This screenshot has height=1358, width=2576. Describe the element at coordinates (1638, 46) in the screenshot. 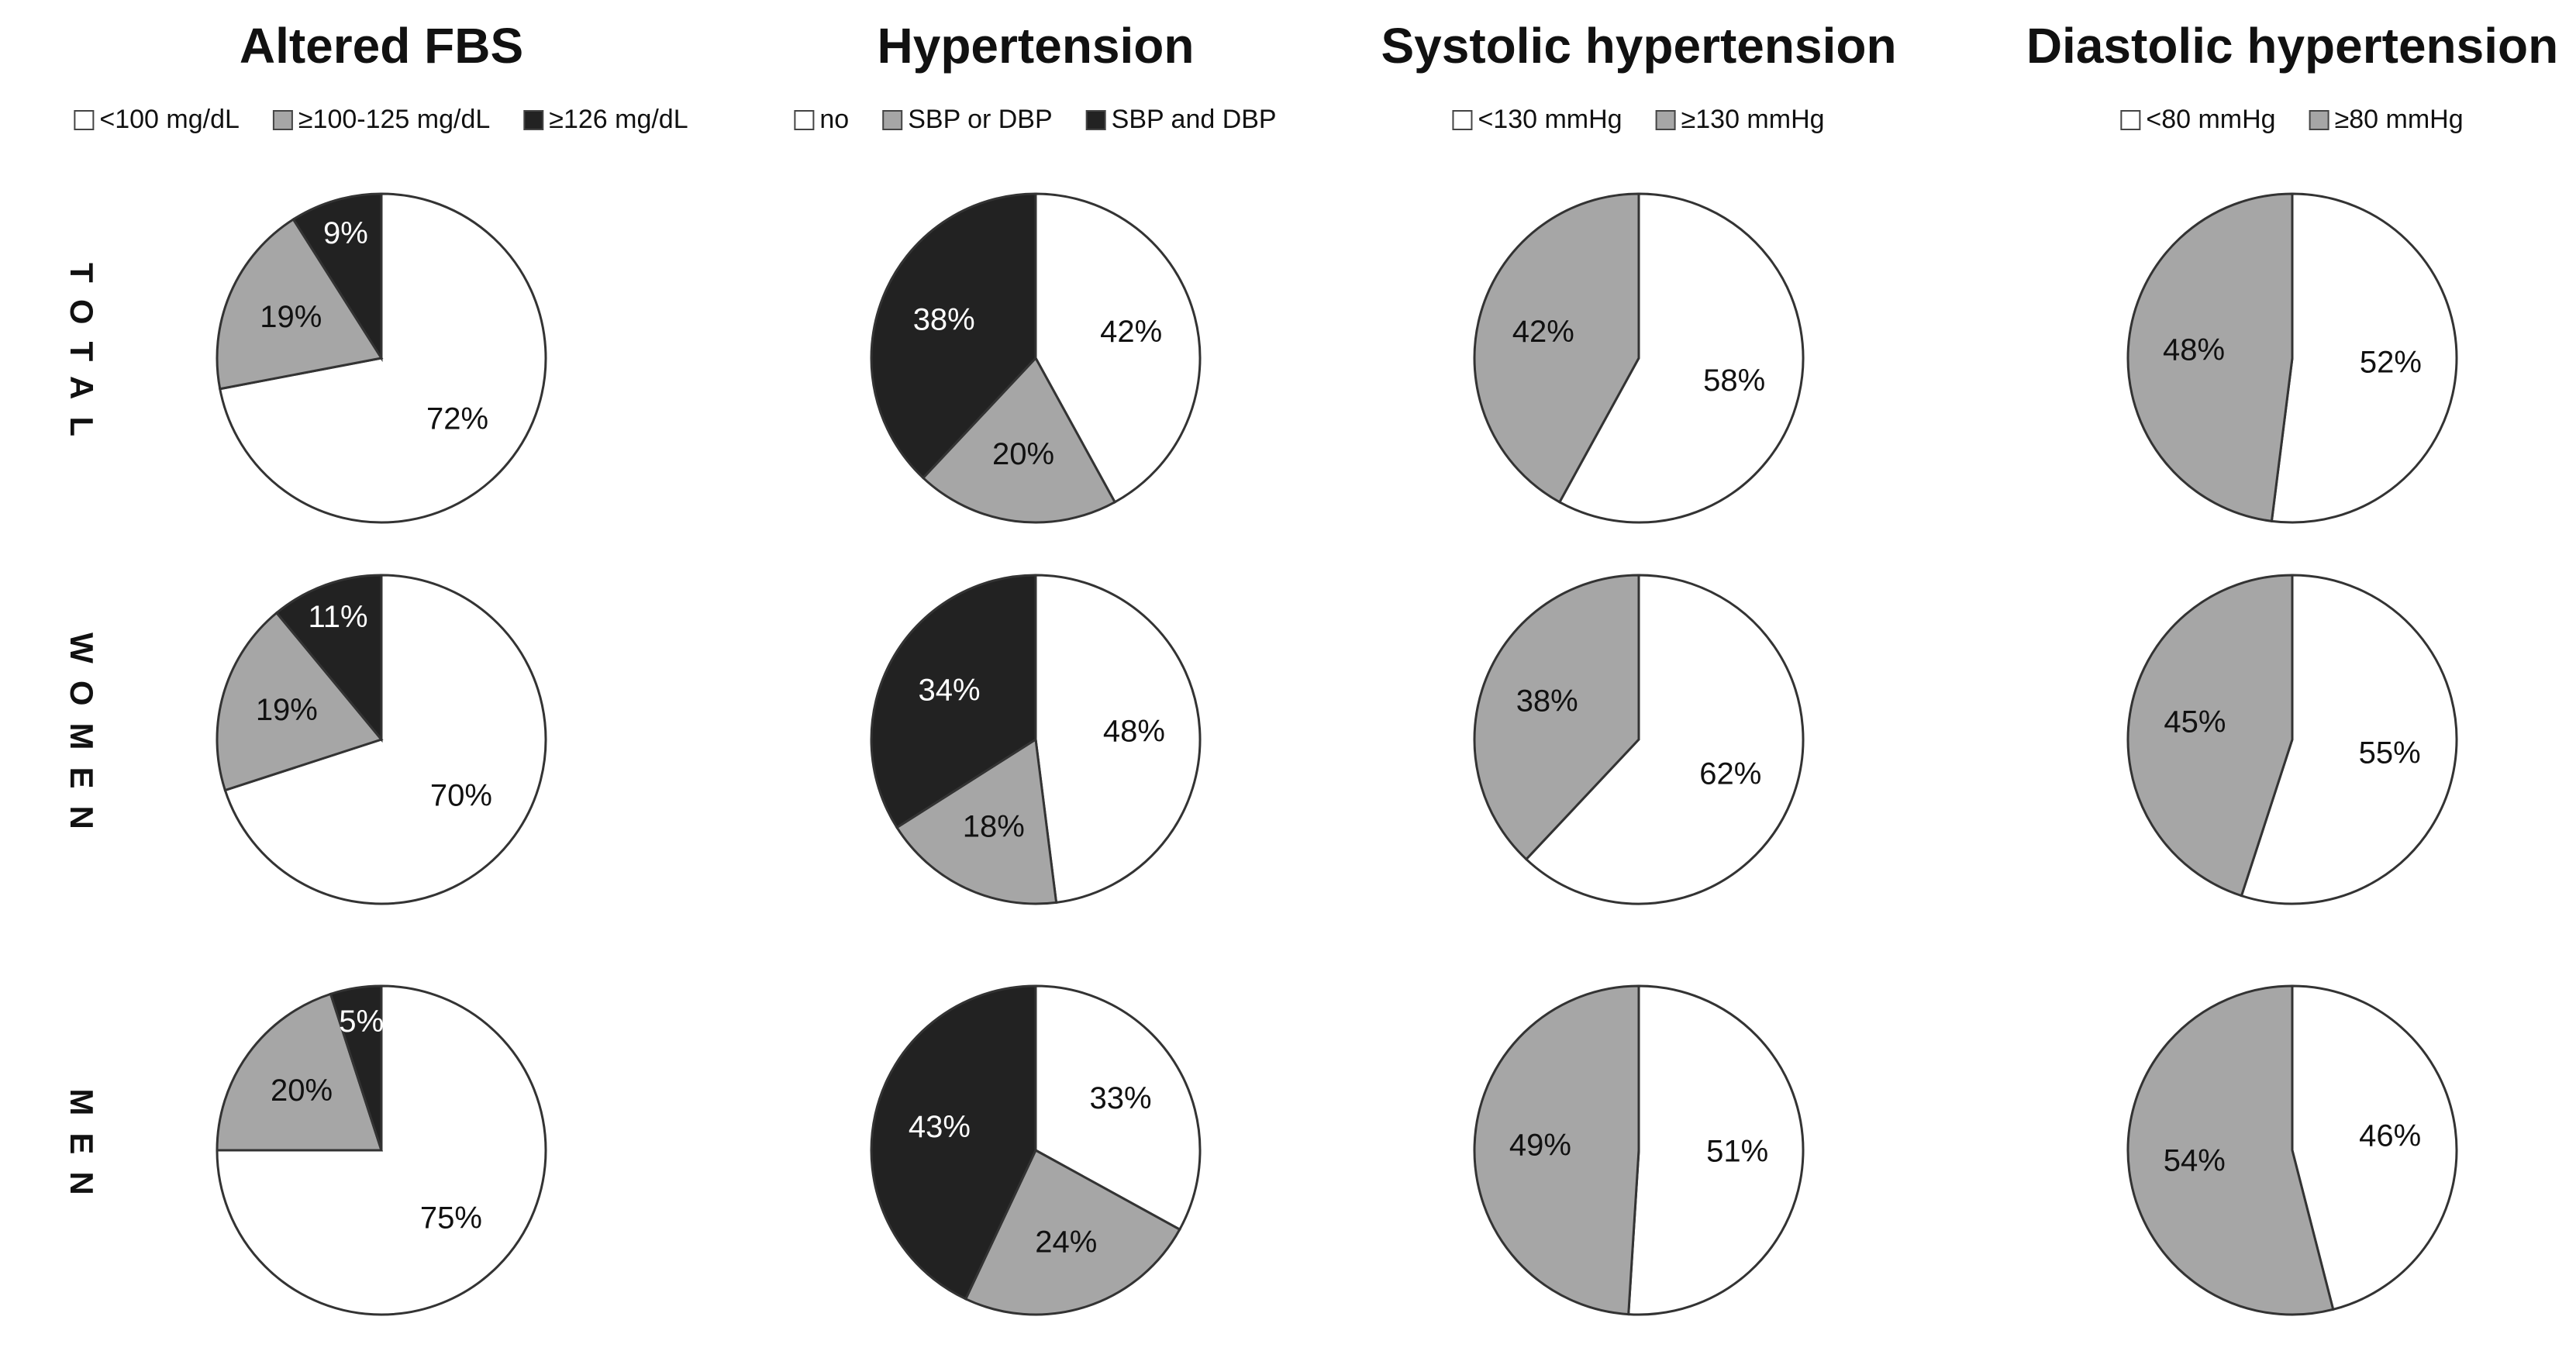

I see `chart-title: Systolic hypertension` at that location.